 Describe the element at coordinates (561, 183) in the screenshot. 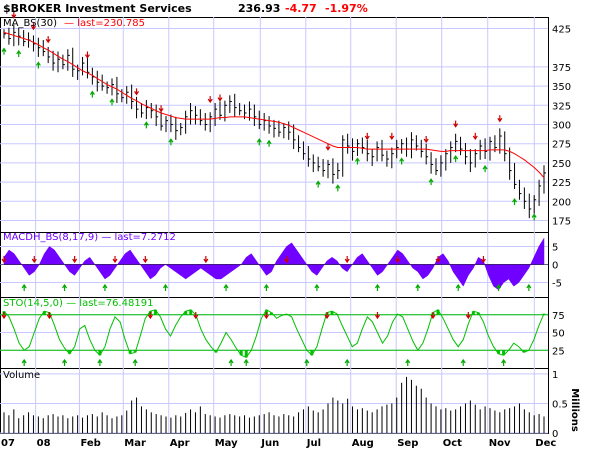

I see `price-tick-label: 225` at that location.